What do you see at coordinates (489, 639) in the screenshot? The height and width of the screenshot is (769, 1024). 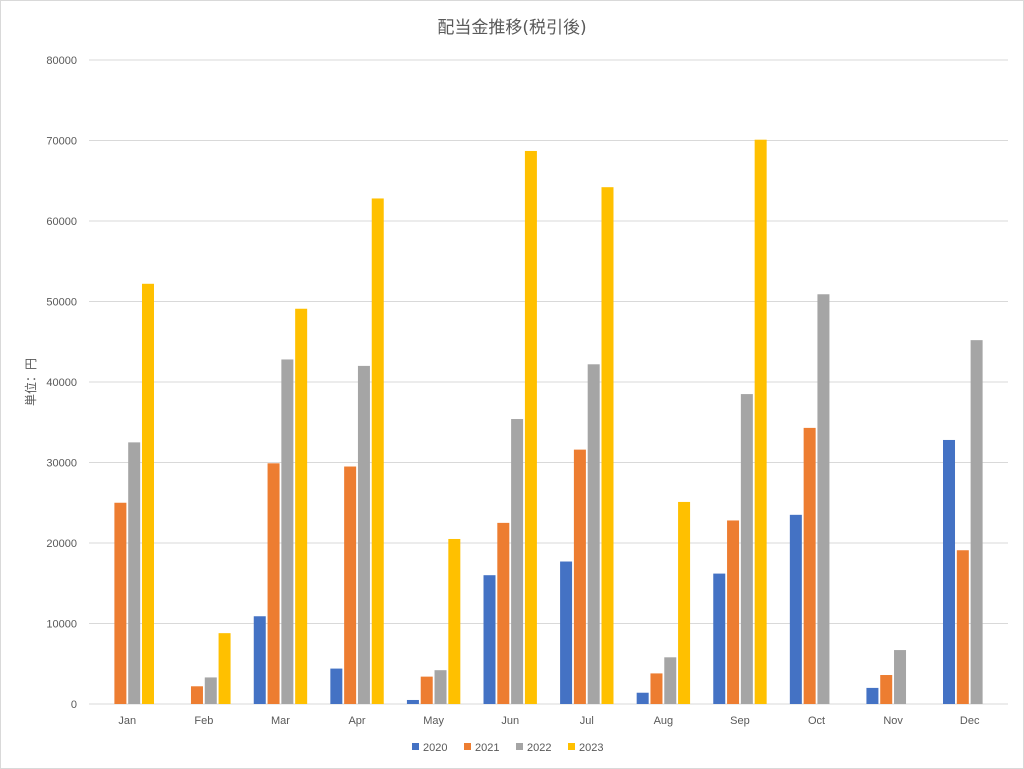 I see `bar-2020-jun` at bounding box center [489, 639].